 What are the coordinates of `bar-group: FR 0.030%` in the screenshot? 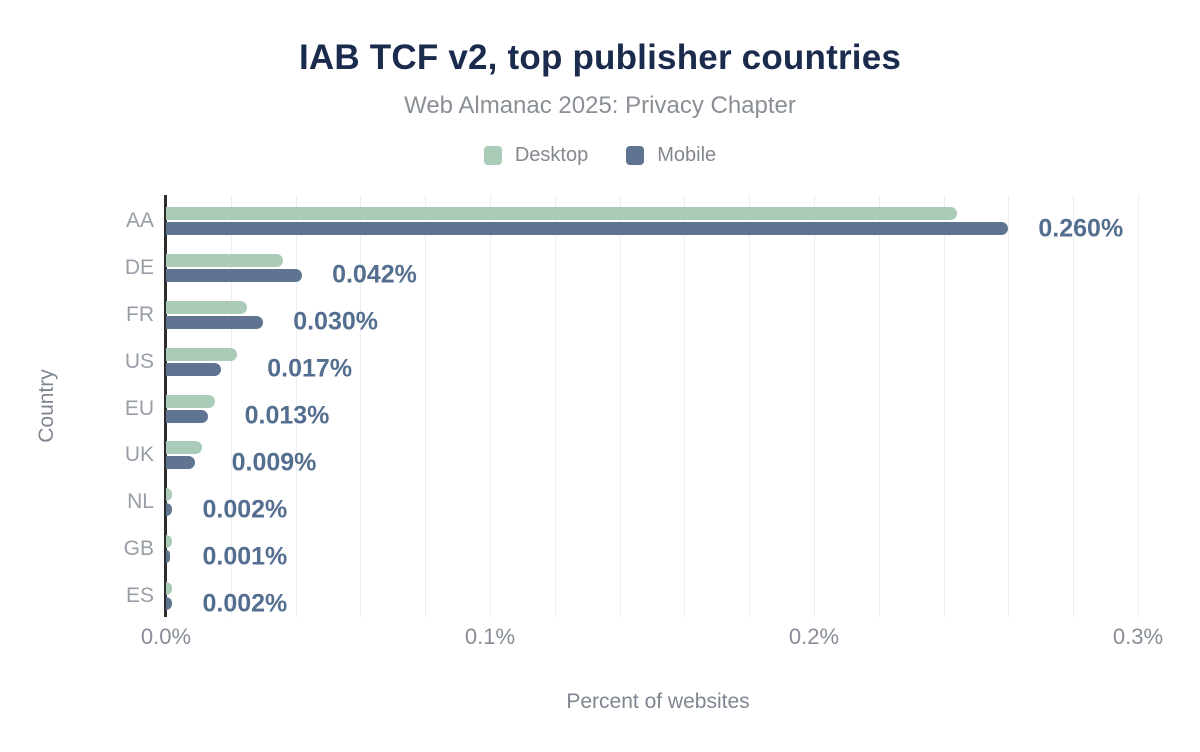 It's located at (638, 312).